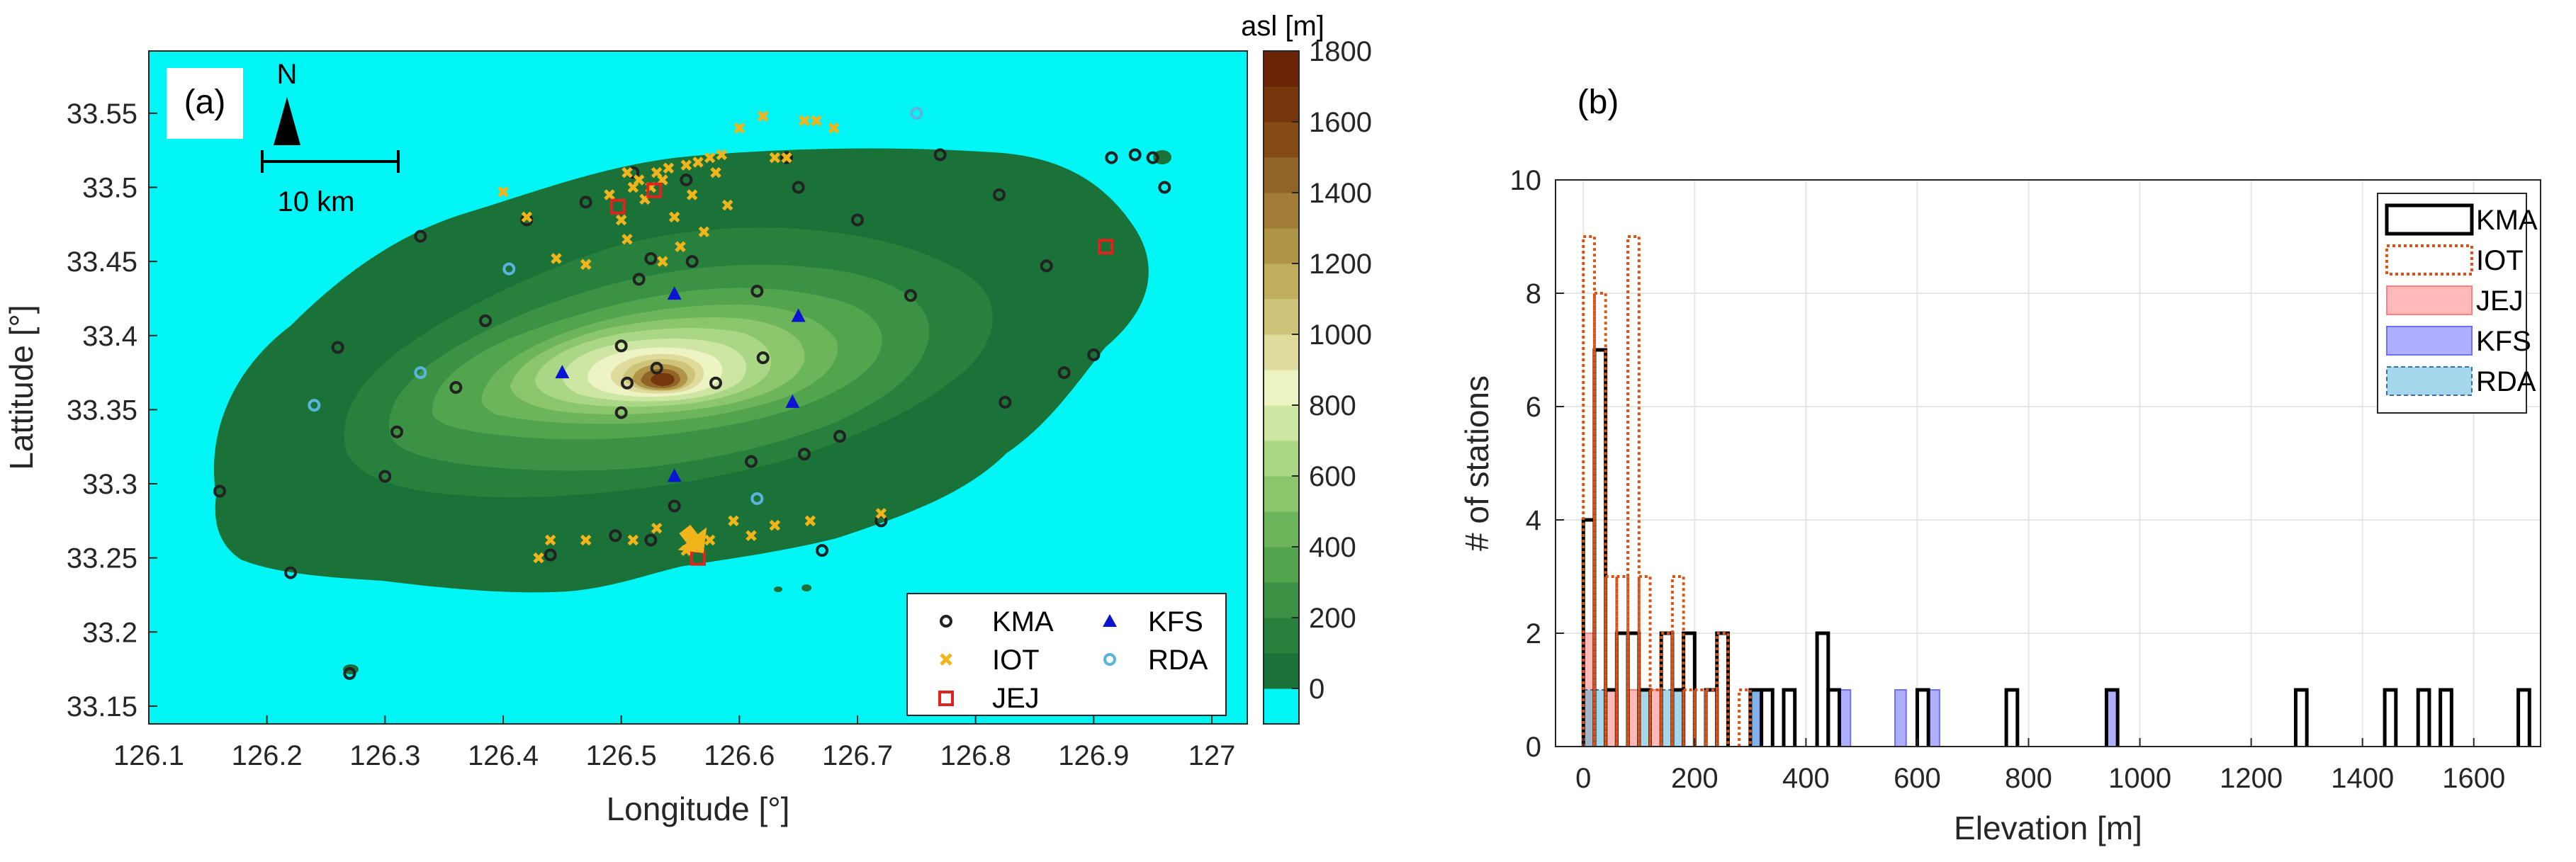 The width and height of the screenshot is (2576, 862). Describe the element at coordinates (316, 202) in the screenshot. I see `scale-bar-label: 10 km` at that location.